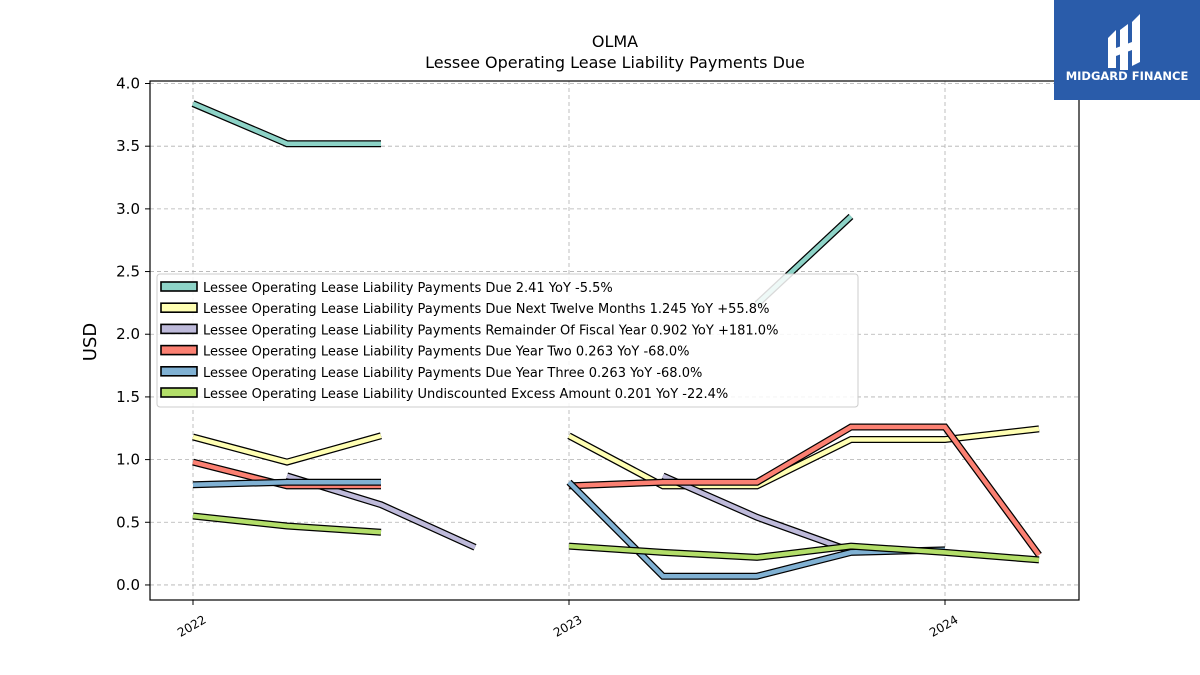 The image size is (1200, 675). I want to click on y-tick-label: 2.5, so click(128, 272).